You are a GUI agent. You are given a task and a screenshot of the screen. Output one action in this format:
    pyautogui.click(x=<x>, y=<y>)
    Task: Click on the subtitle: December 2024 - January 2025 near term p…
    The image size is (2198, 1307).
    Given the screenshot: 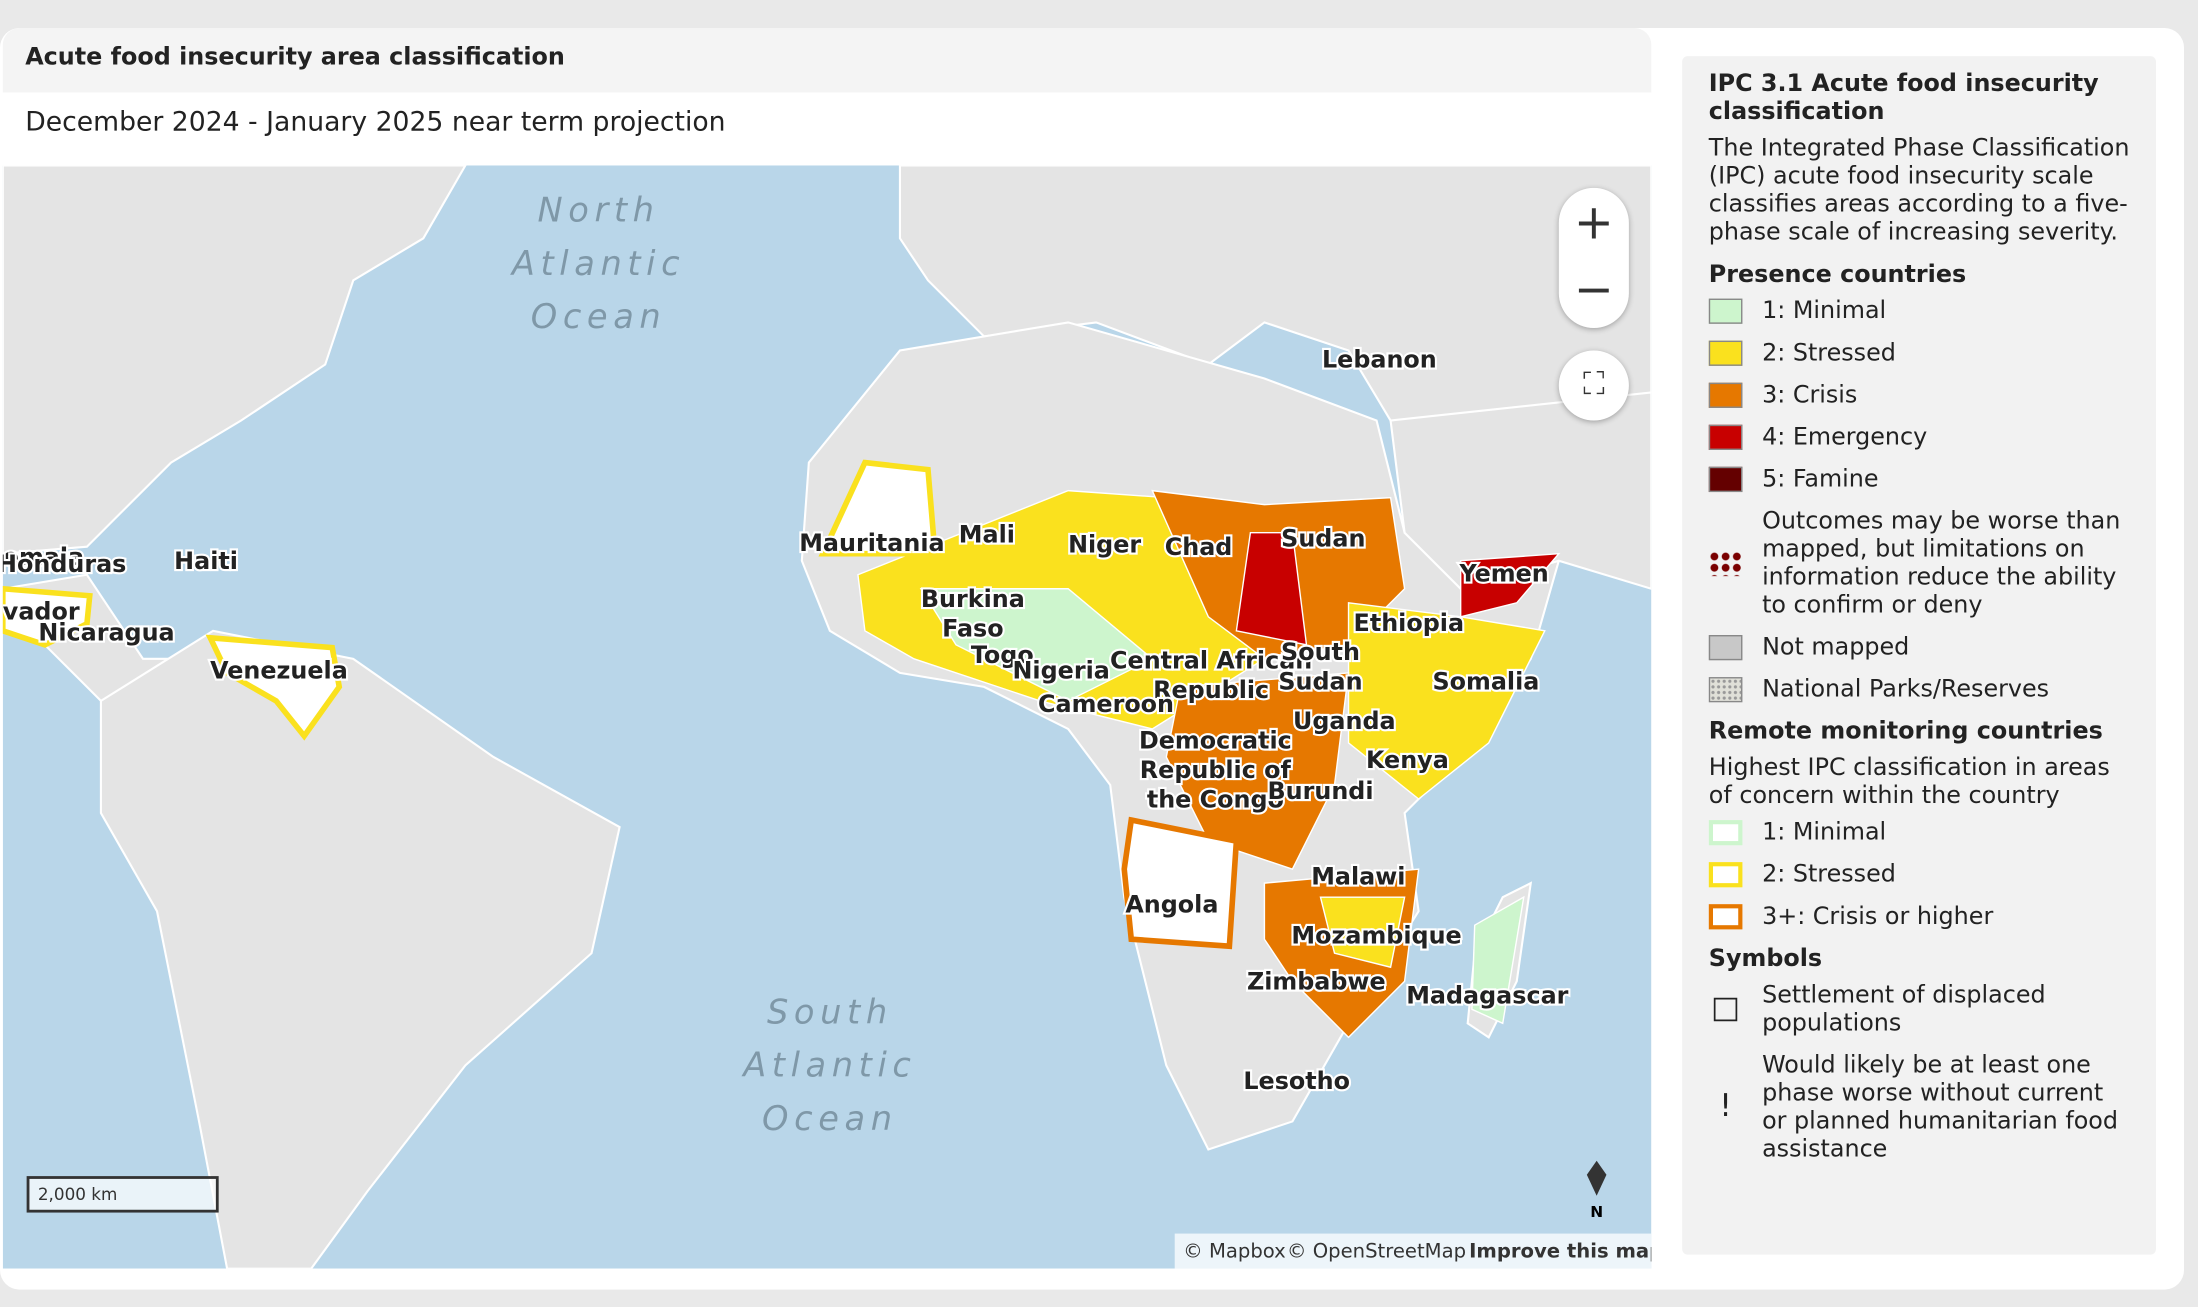 What is the action you would take?
    pyautogui.click(x=375, y=122)
    